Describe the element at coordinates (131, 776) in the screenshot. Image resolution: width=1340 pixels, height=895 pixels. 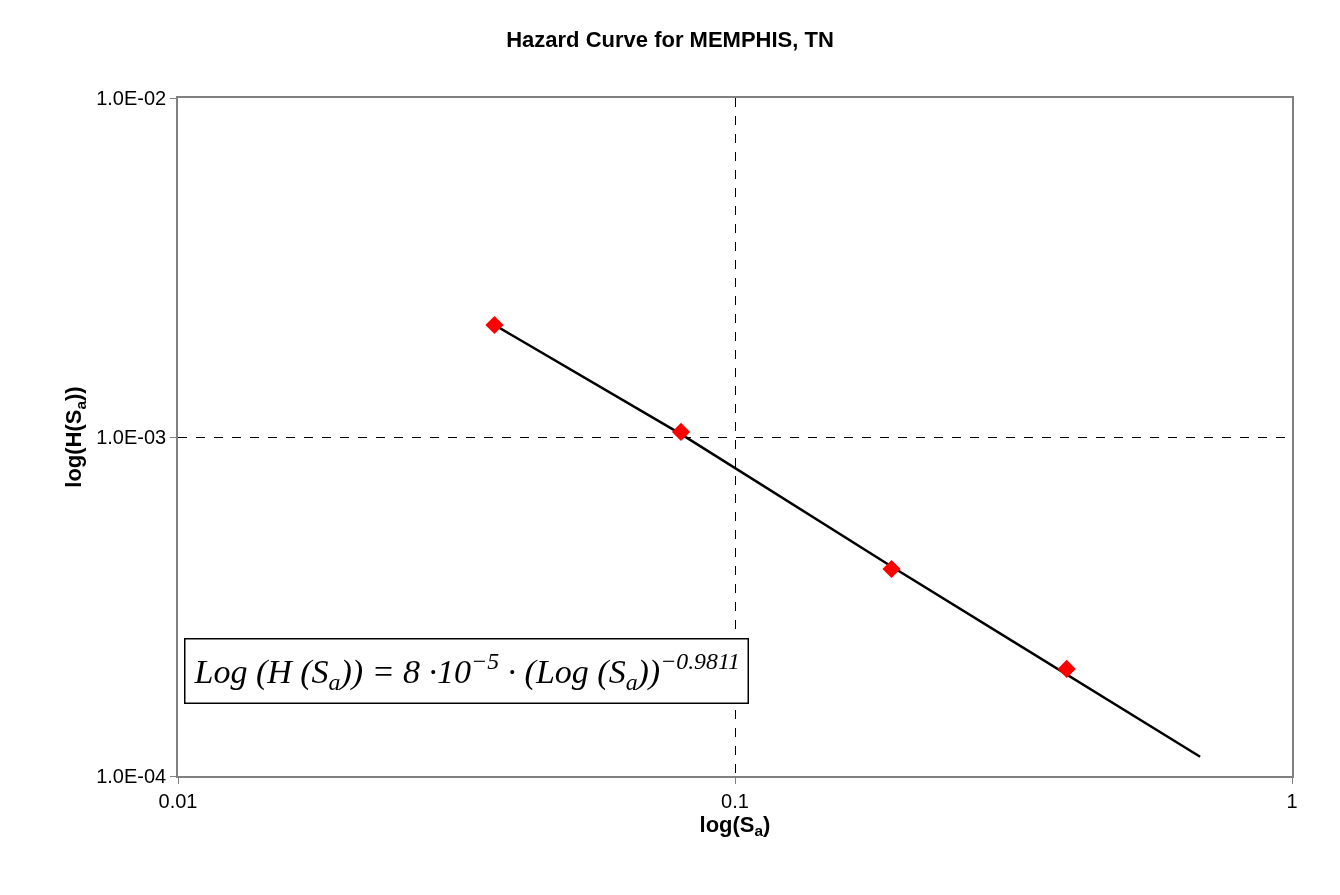
I see `y-tick-label: 1.0E-04` at that location.